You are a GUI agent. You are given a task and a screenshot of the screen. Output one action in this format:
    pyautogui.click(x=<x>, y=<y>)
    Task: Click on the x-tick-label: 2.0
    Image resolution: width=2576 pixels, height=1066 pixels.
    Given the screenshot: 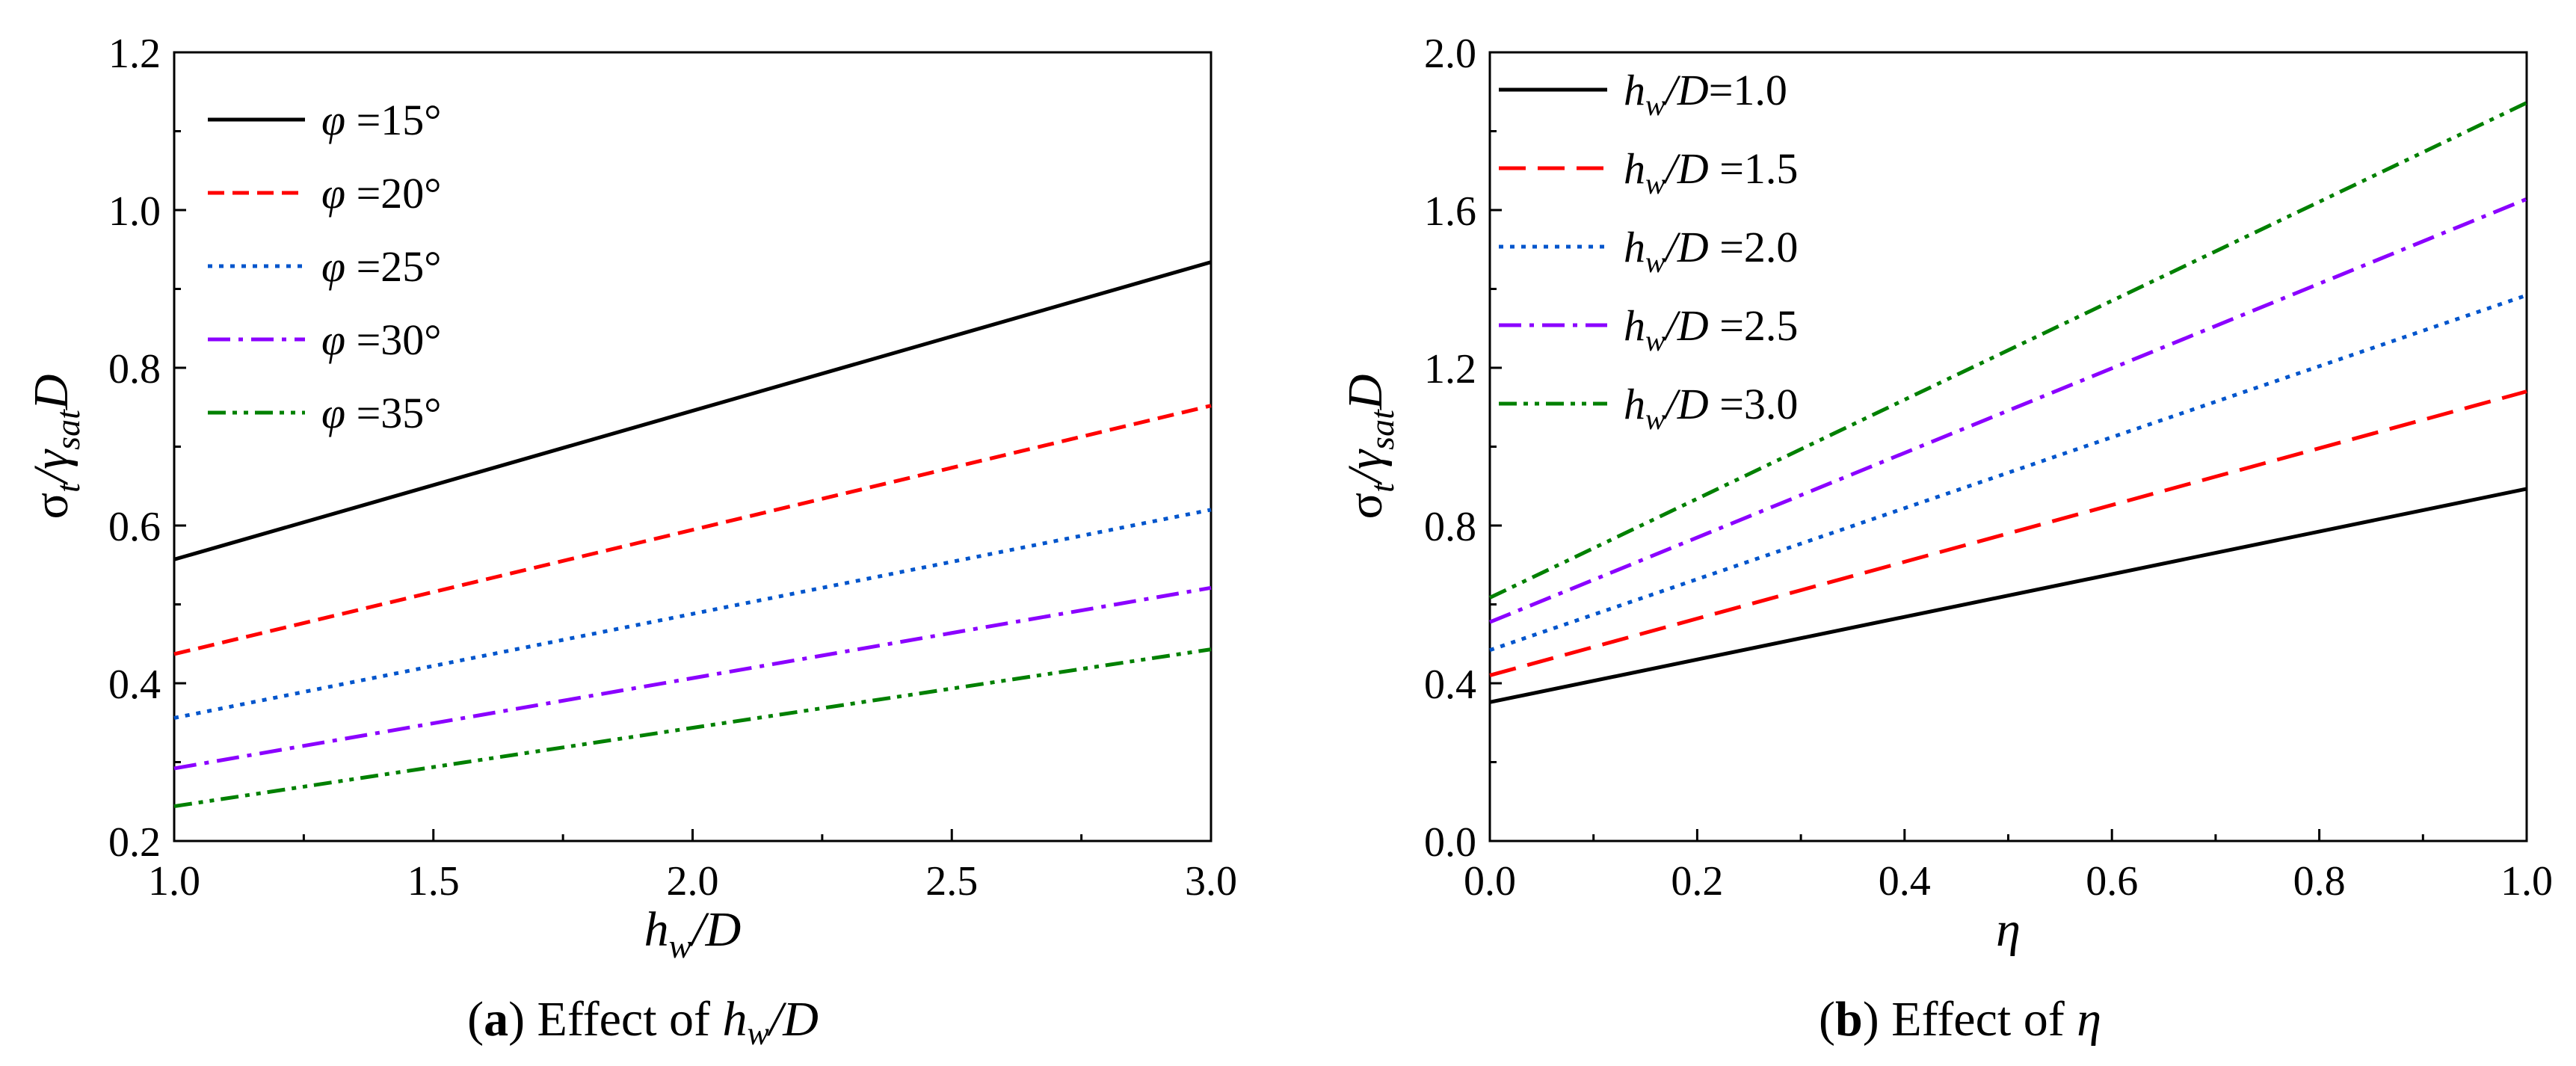 What is the action you would take?
    pyautogui.click(x=693, y=881)
    